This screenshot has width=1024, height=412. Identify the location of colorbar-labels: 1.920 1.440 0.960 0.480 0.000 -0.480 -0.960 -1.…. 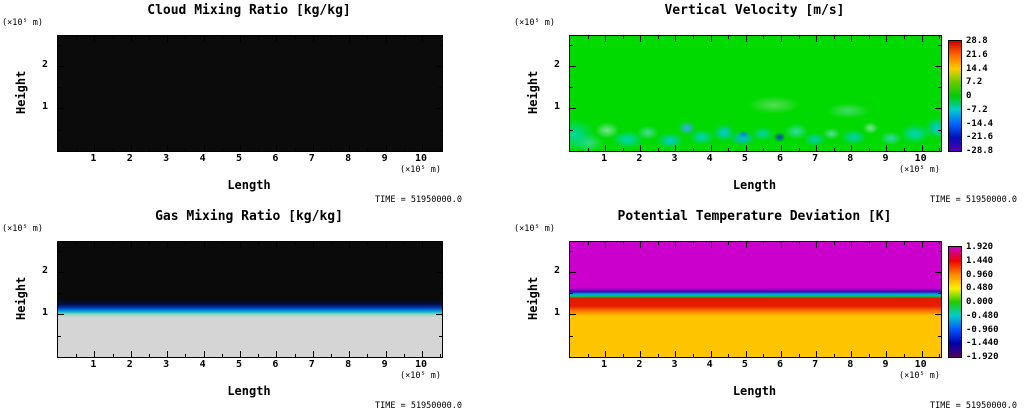
(982, 302).